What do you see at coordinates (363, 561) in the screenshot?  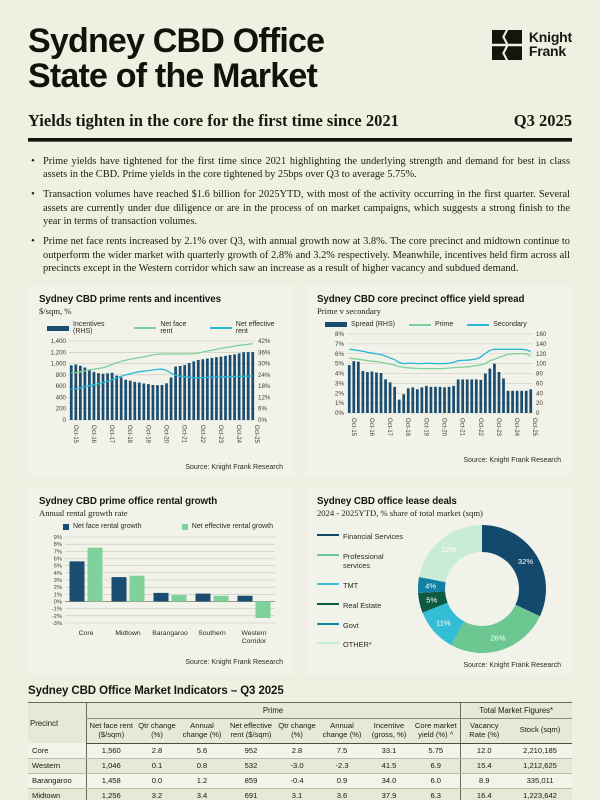 I see `legend-label: Professional services` at bounding box center [363, 561].